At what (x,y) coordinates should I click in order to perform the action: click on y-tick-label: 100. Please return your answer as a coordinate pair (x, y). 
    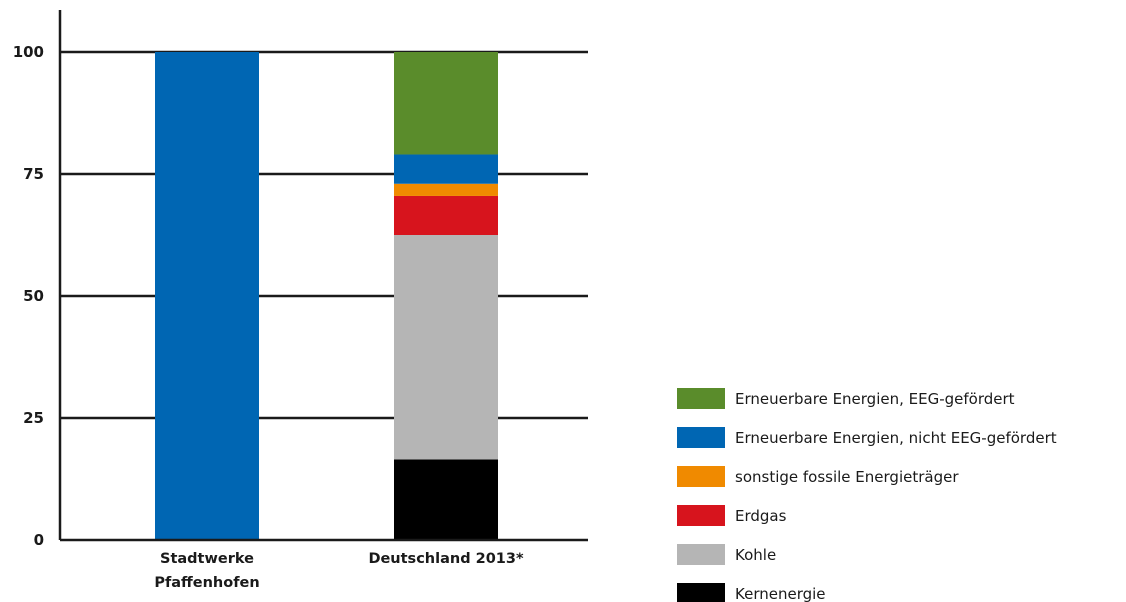
    Looking at the image, I should click on (28, 52).